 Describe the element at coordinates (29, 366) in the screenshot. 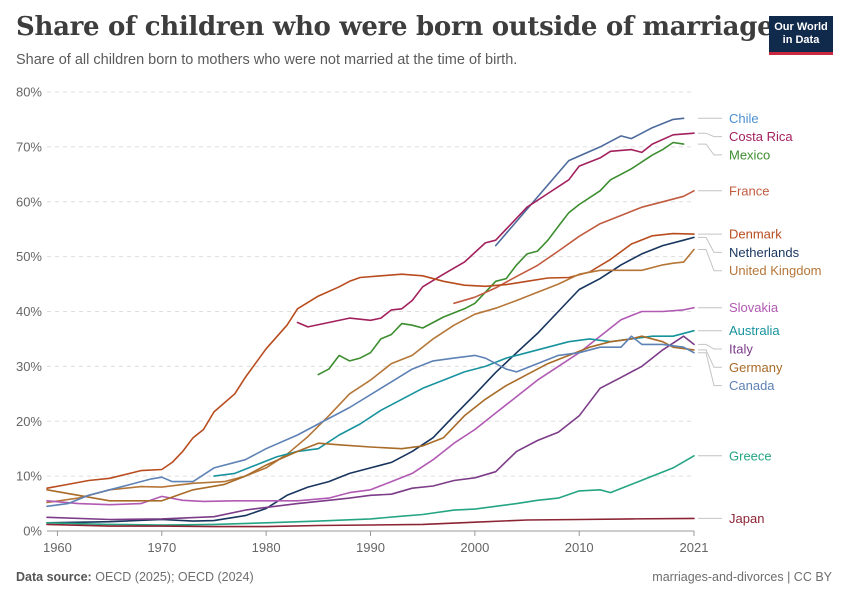

I see `y-tick-label: 30%` at that location.